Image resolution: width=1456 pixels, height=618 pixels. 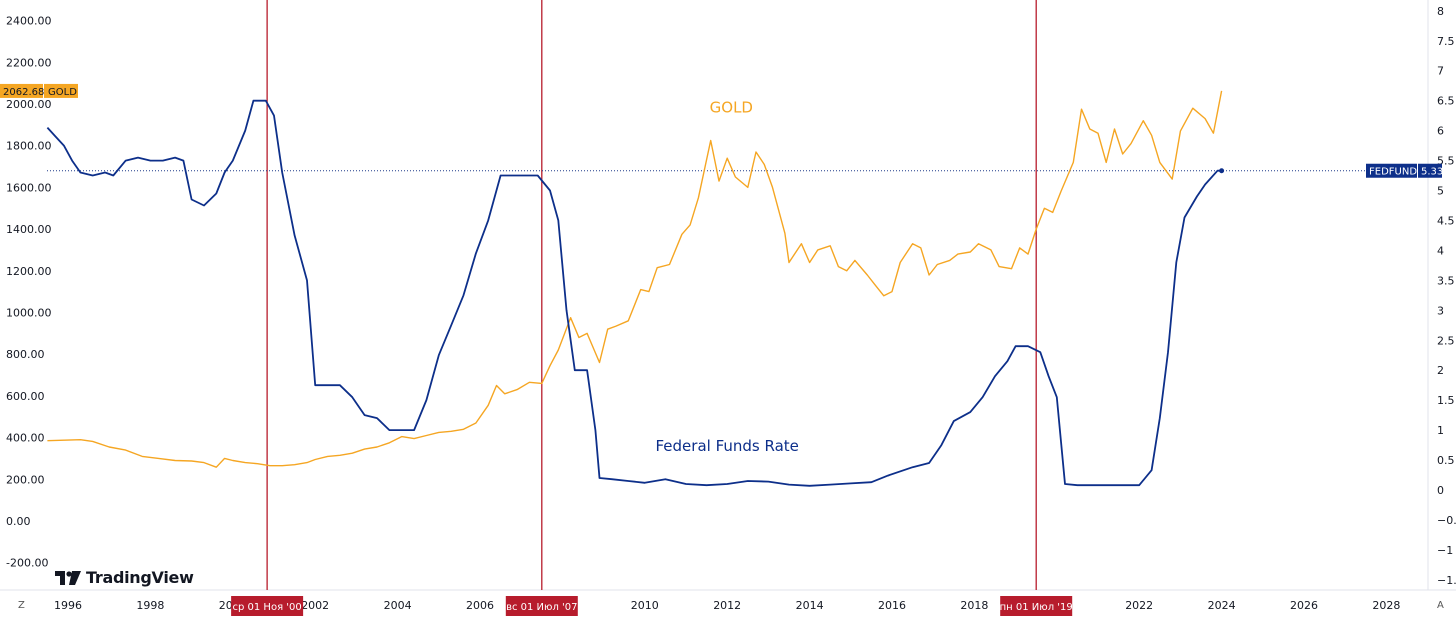 I want to click on fedfunds-annotation: Federal Funds Rate, so click(x=726, y=446).